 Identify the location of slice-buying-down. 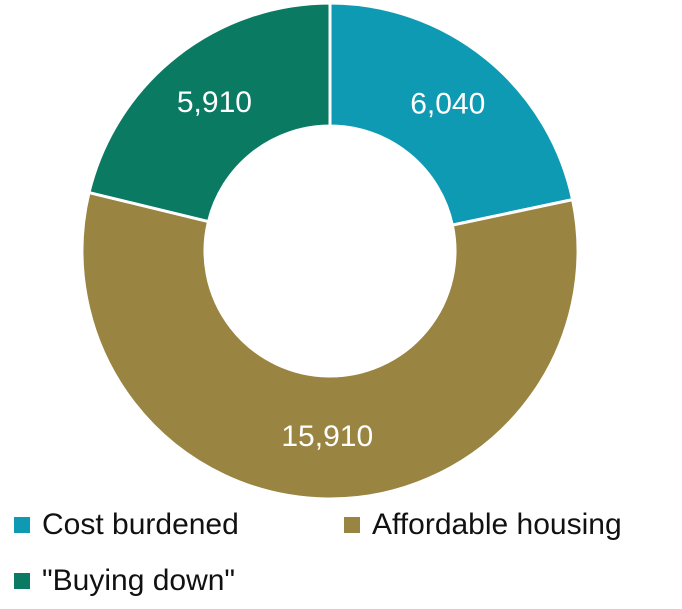
(209, 112).